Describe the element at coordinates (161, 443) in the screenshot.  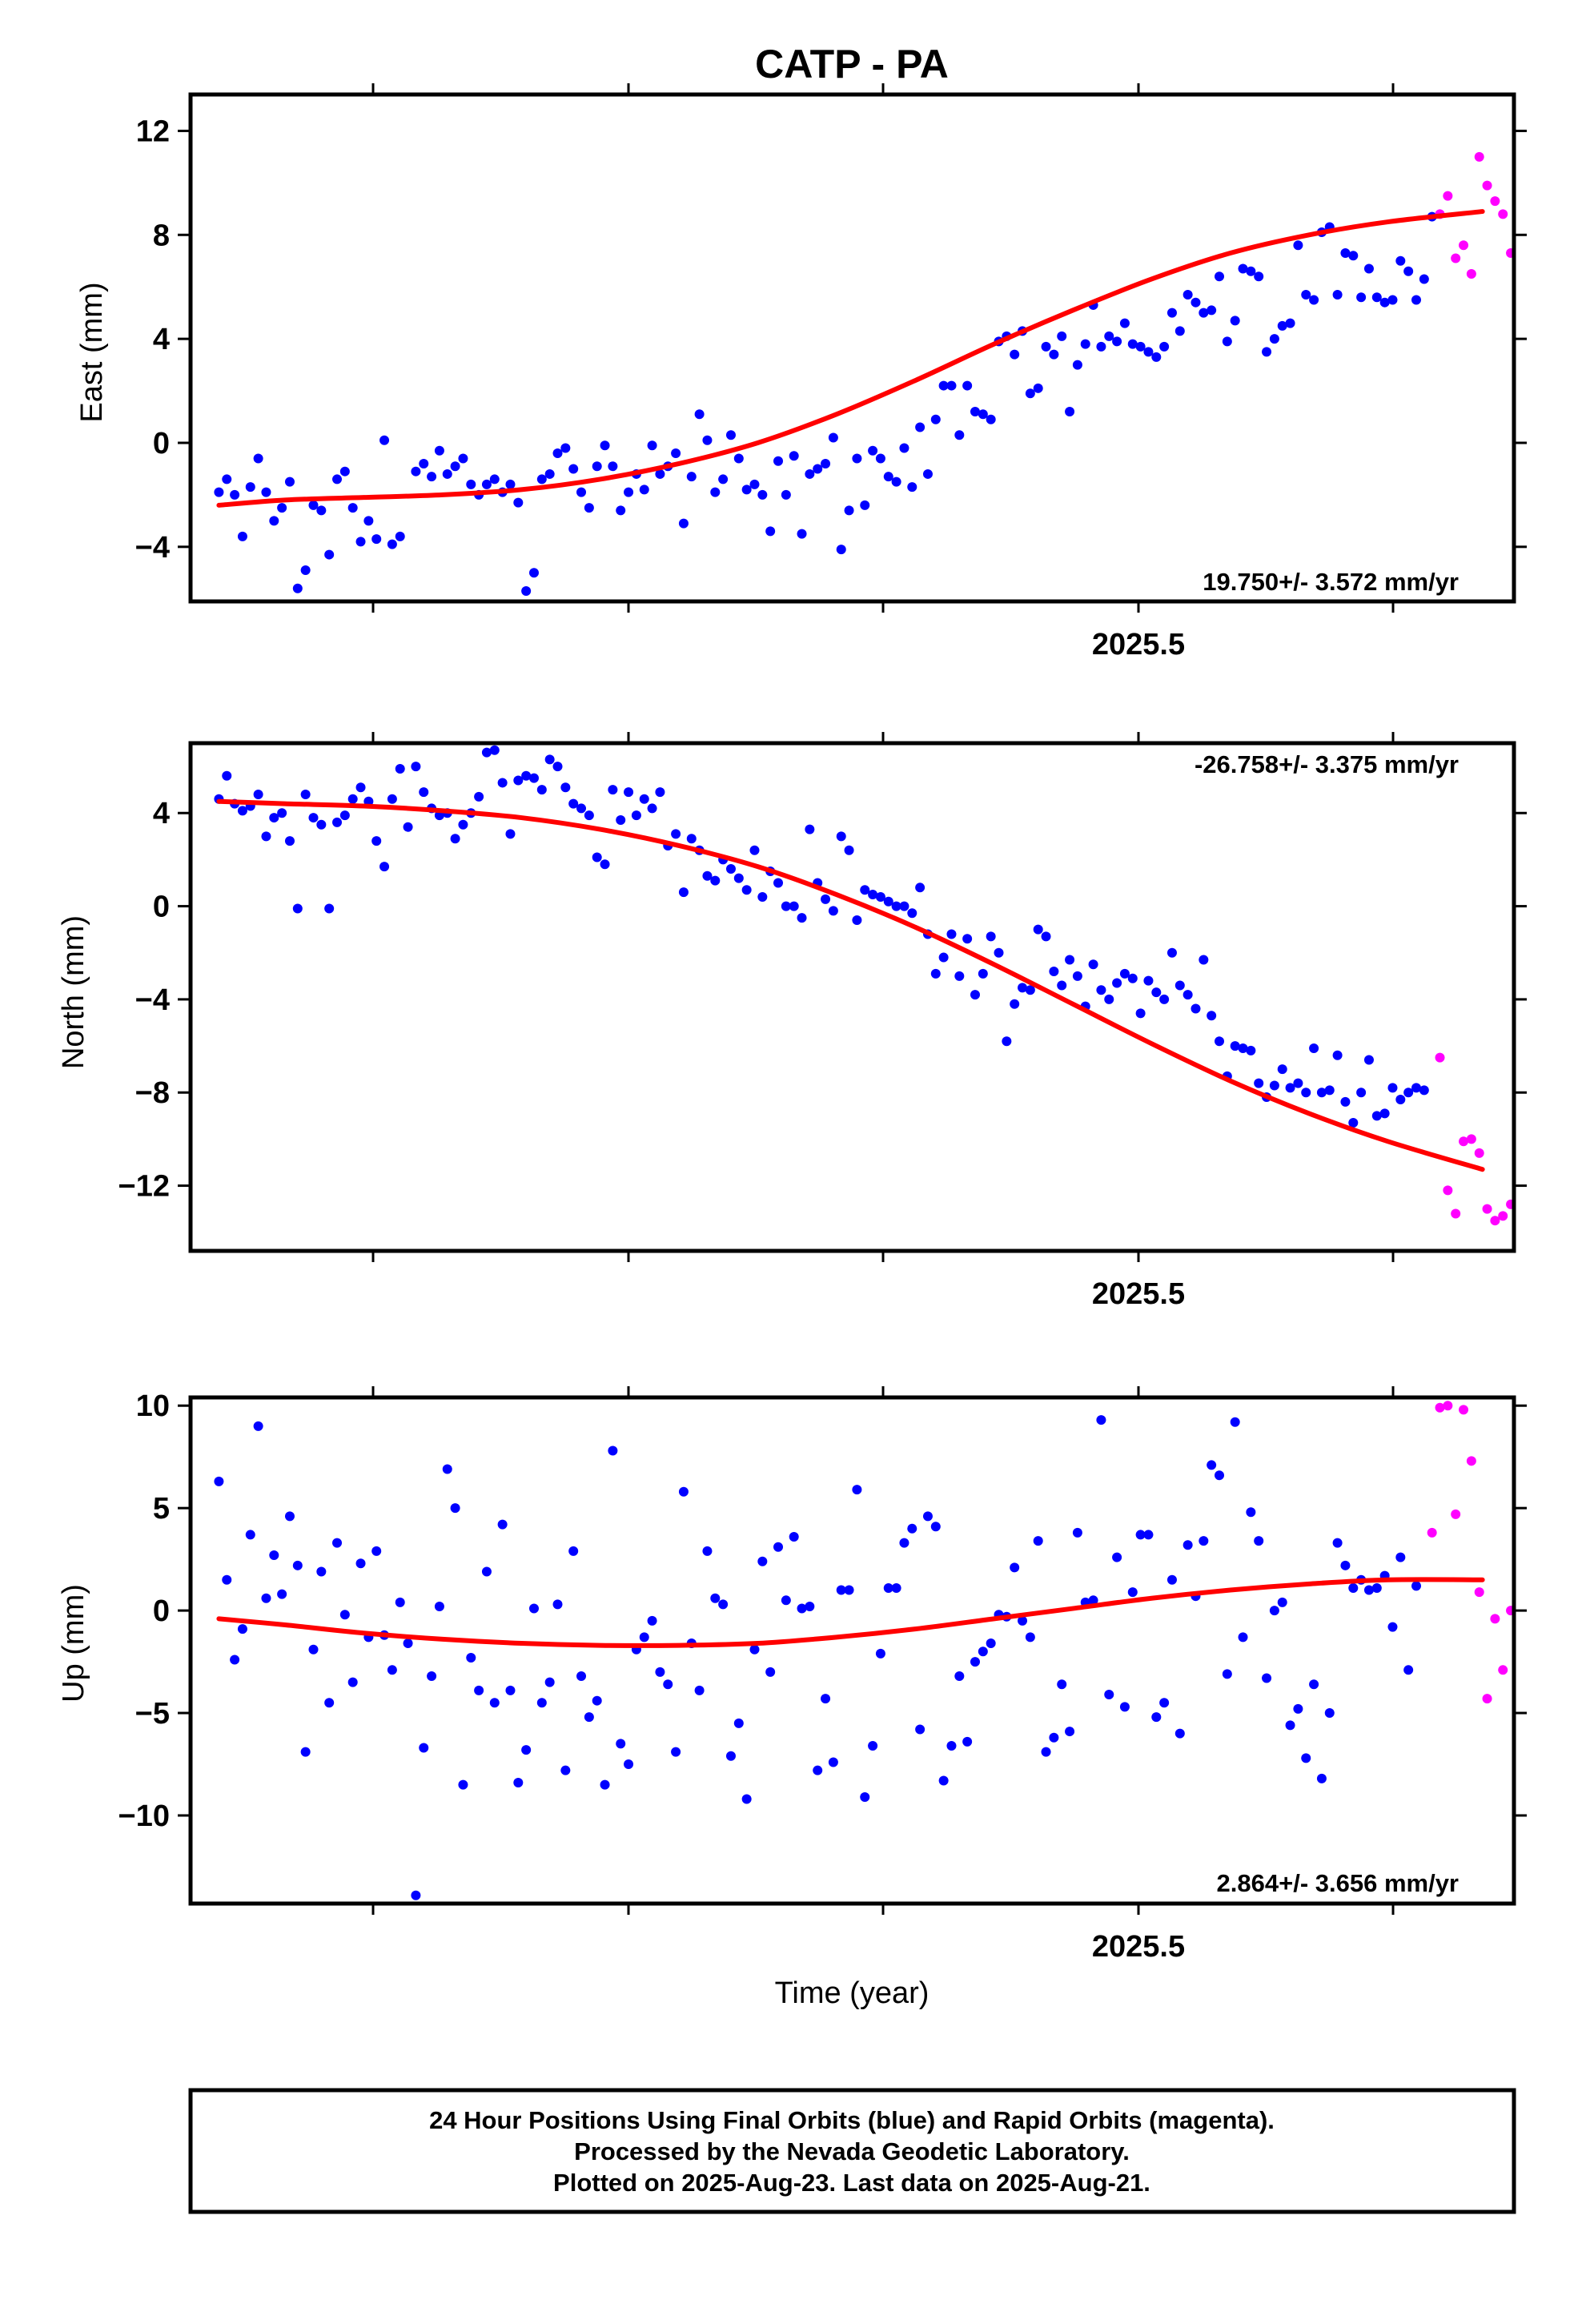
I see `y-tick-label: 0` at that location.